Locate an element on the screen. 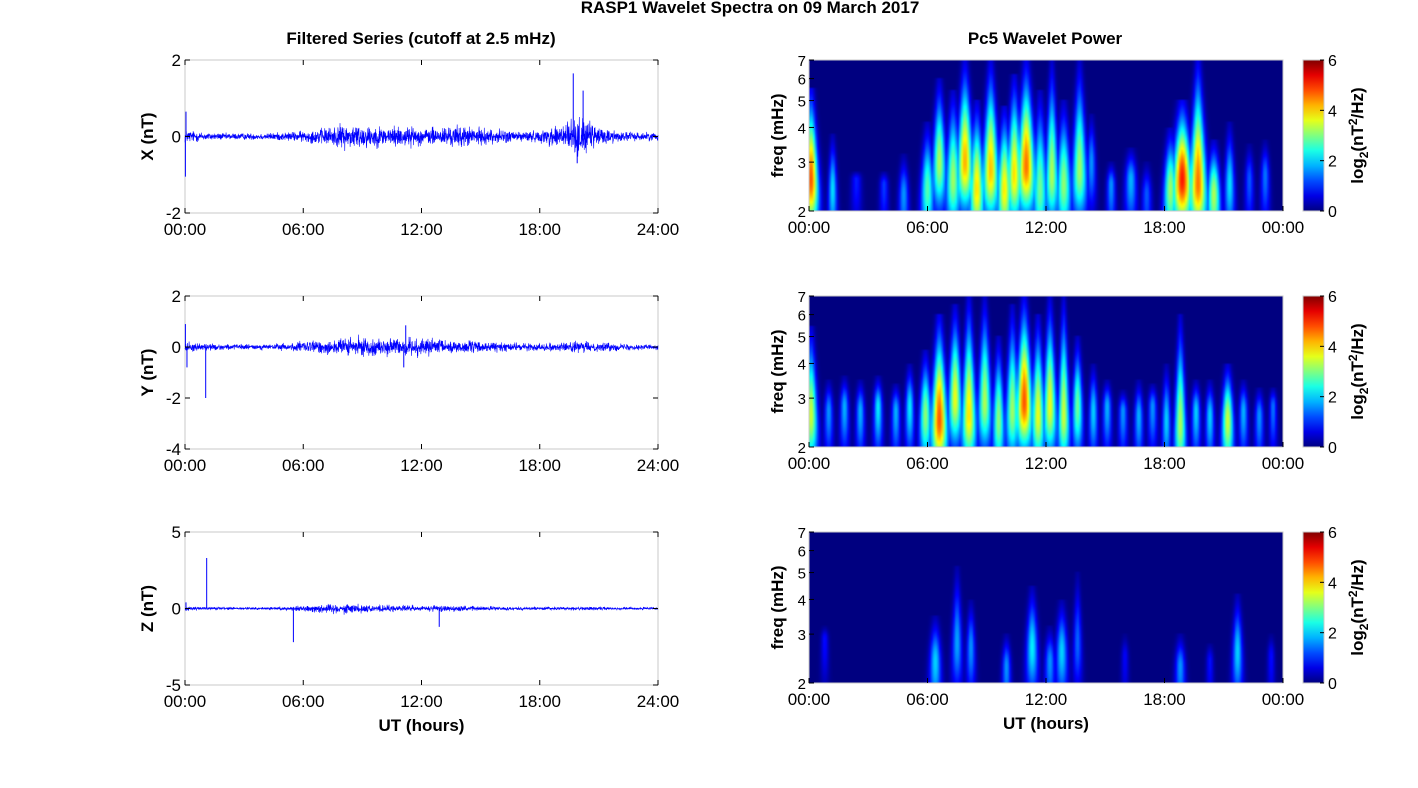  series-z-xtick-label: 06:00 is located at coordinates (303, 701).